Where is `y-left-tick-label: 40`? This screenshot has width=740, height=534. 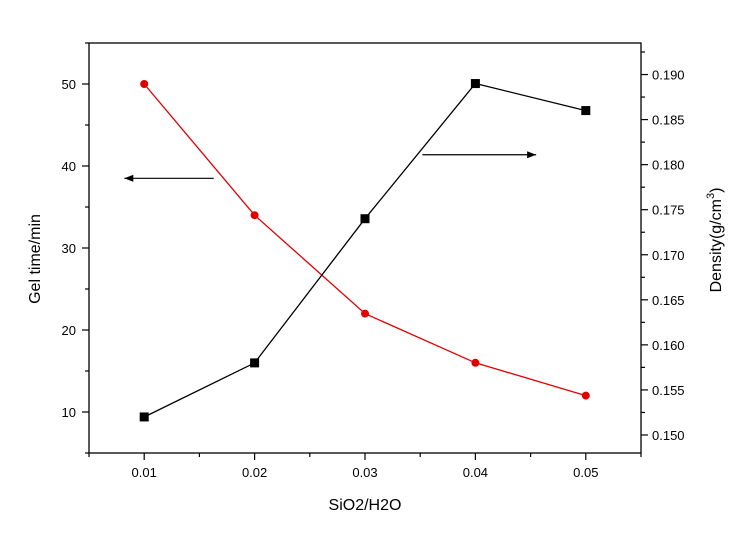
y-left-tick-label: 40 is located at coordinates (69, 166).